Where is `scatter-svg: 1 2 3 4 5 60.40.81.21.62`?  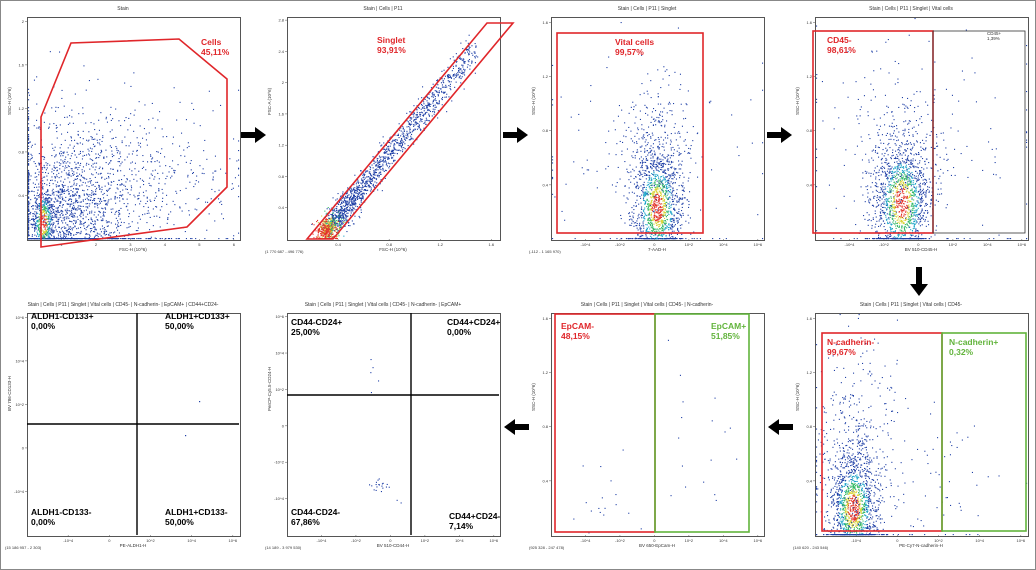 scatter-svg: 1 2 3 4 5 60.40.81.21.62 is located at coordinates (129, 133).